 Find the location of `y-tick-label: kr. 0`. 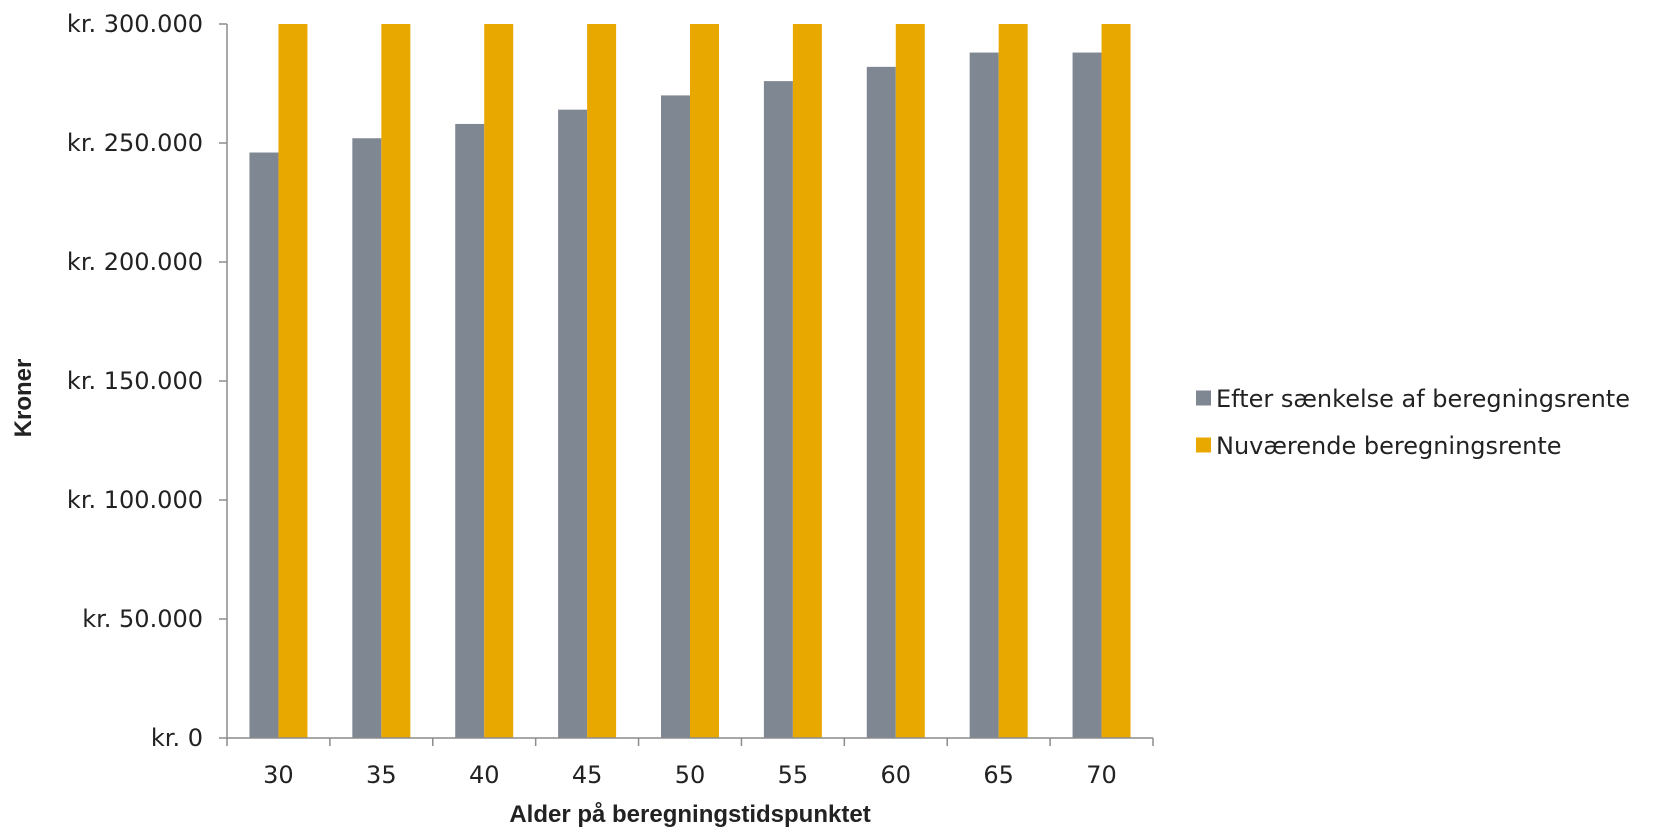

y-tick-label: kr. 0 is located at coordinates (177, 738).